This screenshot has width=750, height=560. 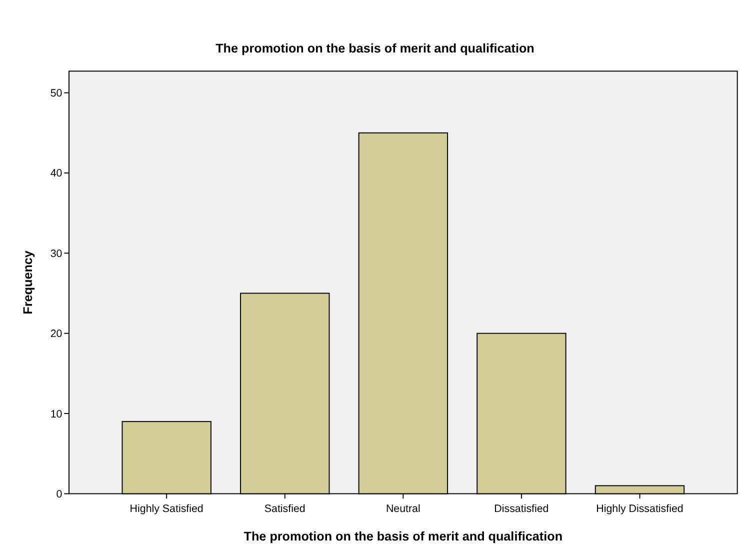 What do you see at coordinates (56, 94) in the screenshot?
I see `y-tick-label: 50` at bounding box center [56, 94].